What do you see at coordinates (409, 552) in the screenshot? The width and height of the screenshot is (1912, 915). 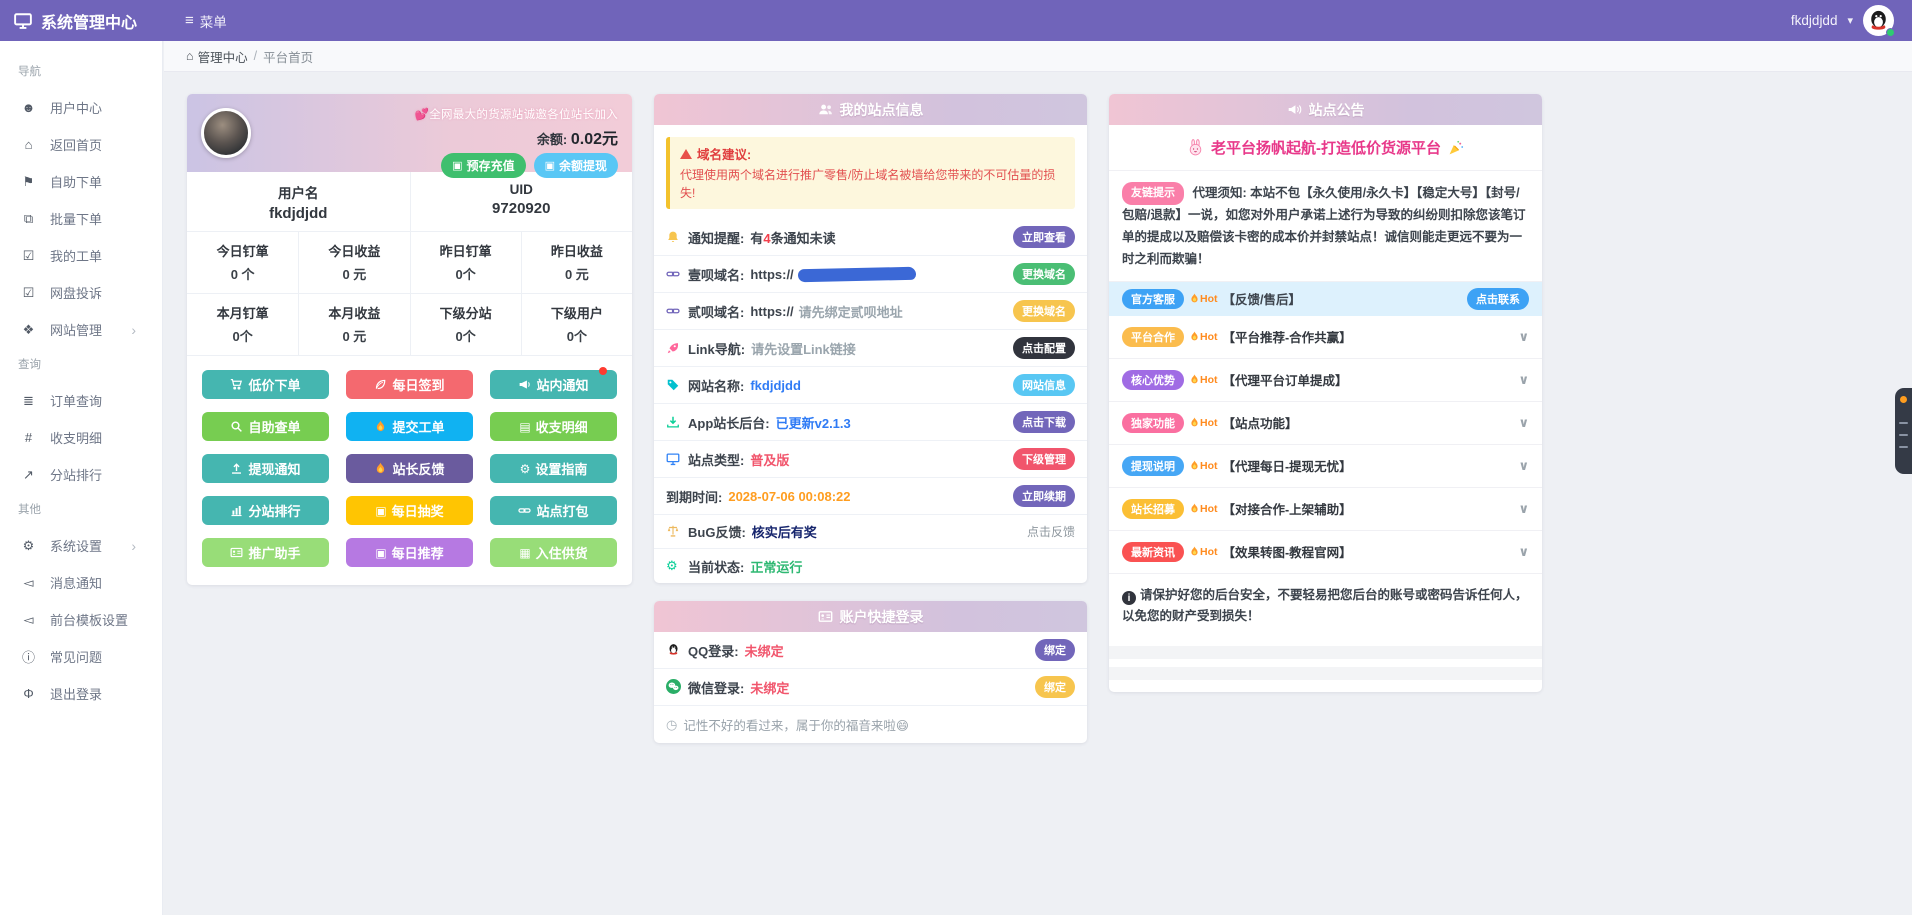 I see `action-daily-recommend: ▣ 每日推荐` at bounding box center [409, 552].